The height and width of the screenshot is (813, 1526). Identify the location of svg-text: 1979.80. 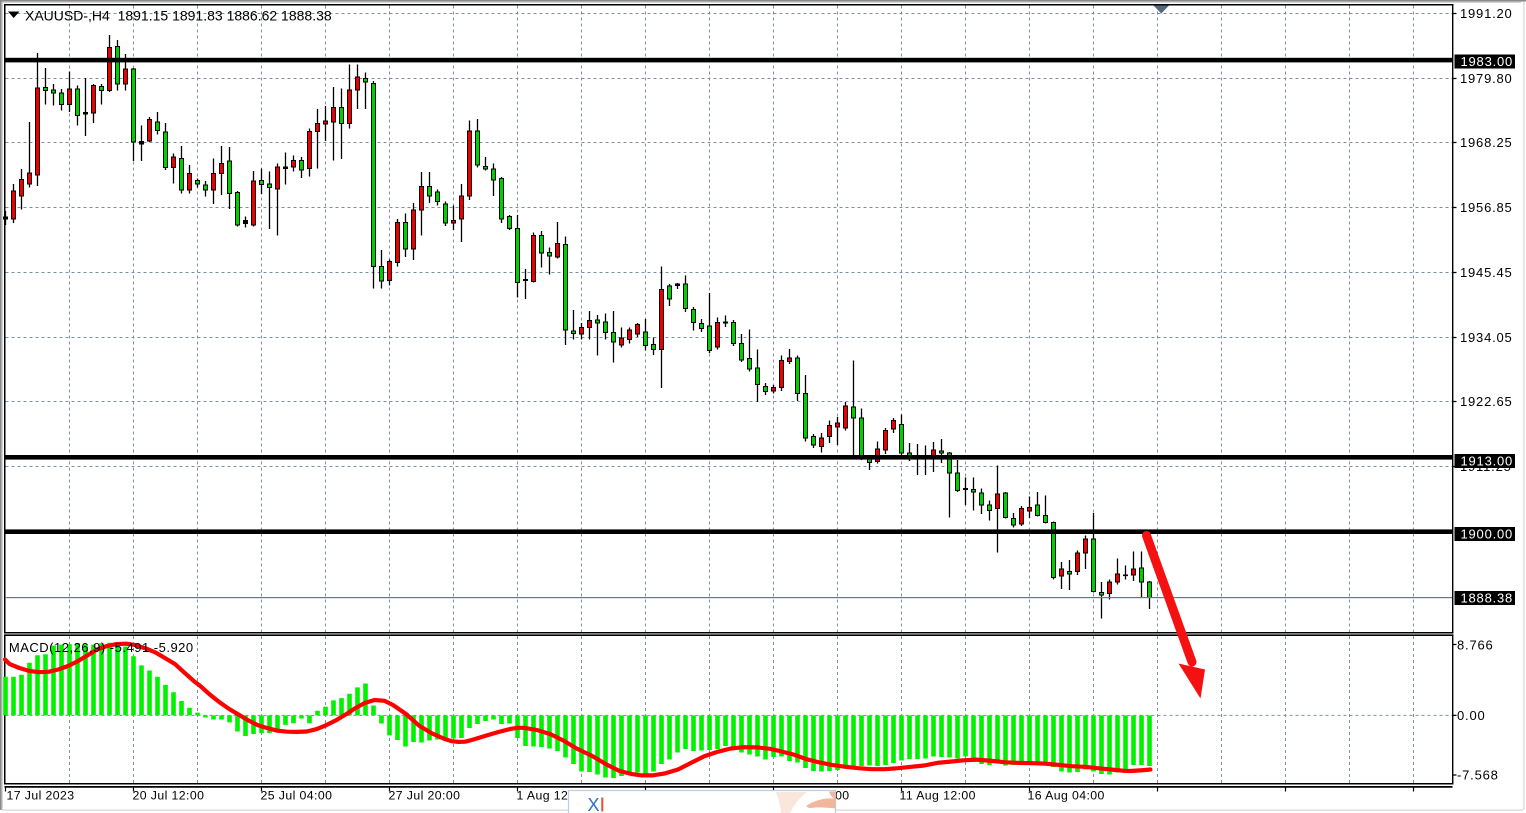
(1486, 78).